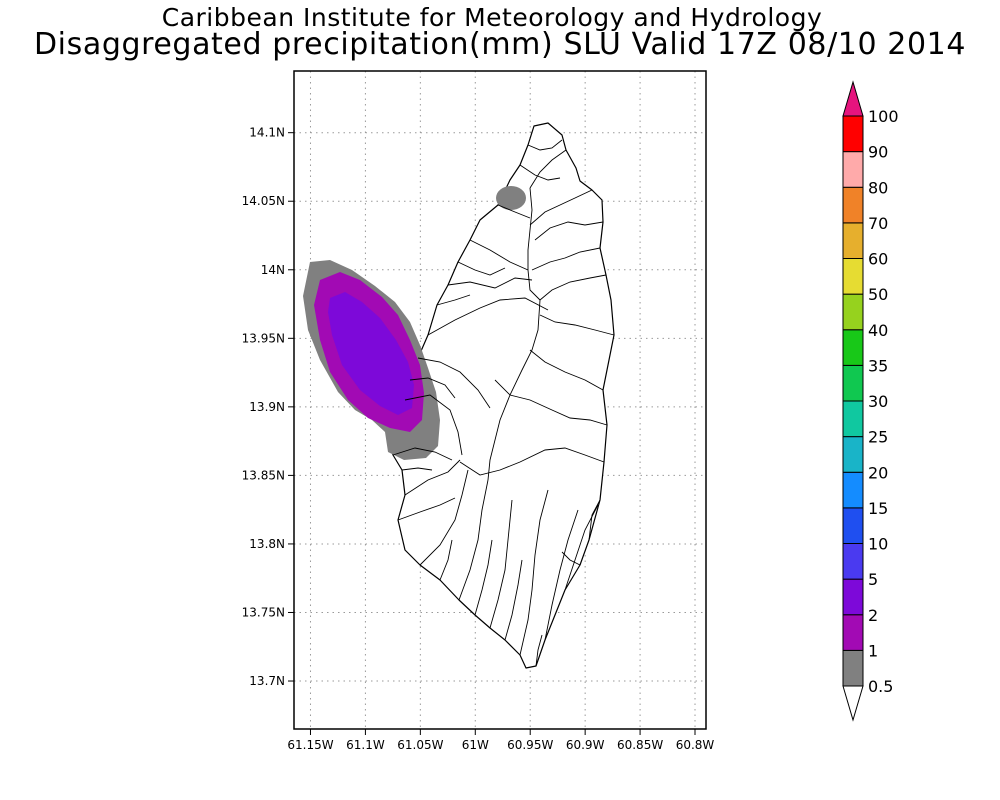 This screenshot has height=800, width=1000. I want to click on colorbar-label: 1, so click(873, 650).